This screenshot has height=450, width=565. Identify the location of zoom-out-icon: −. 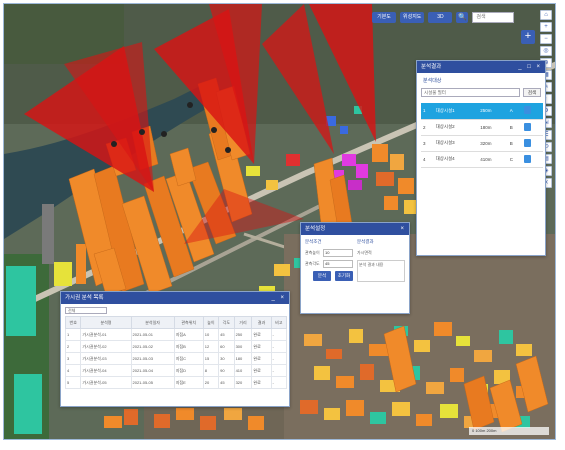
(546, 39).